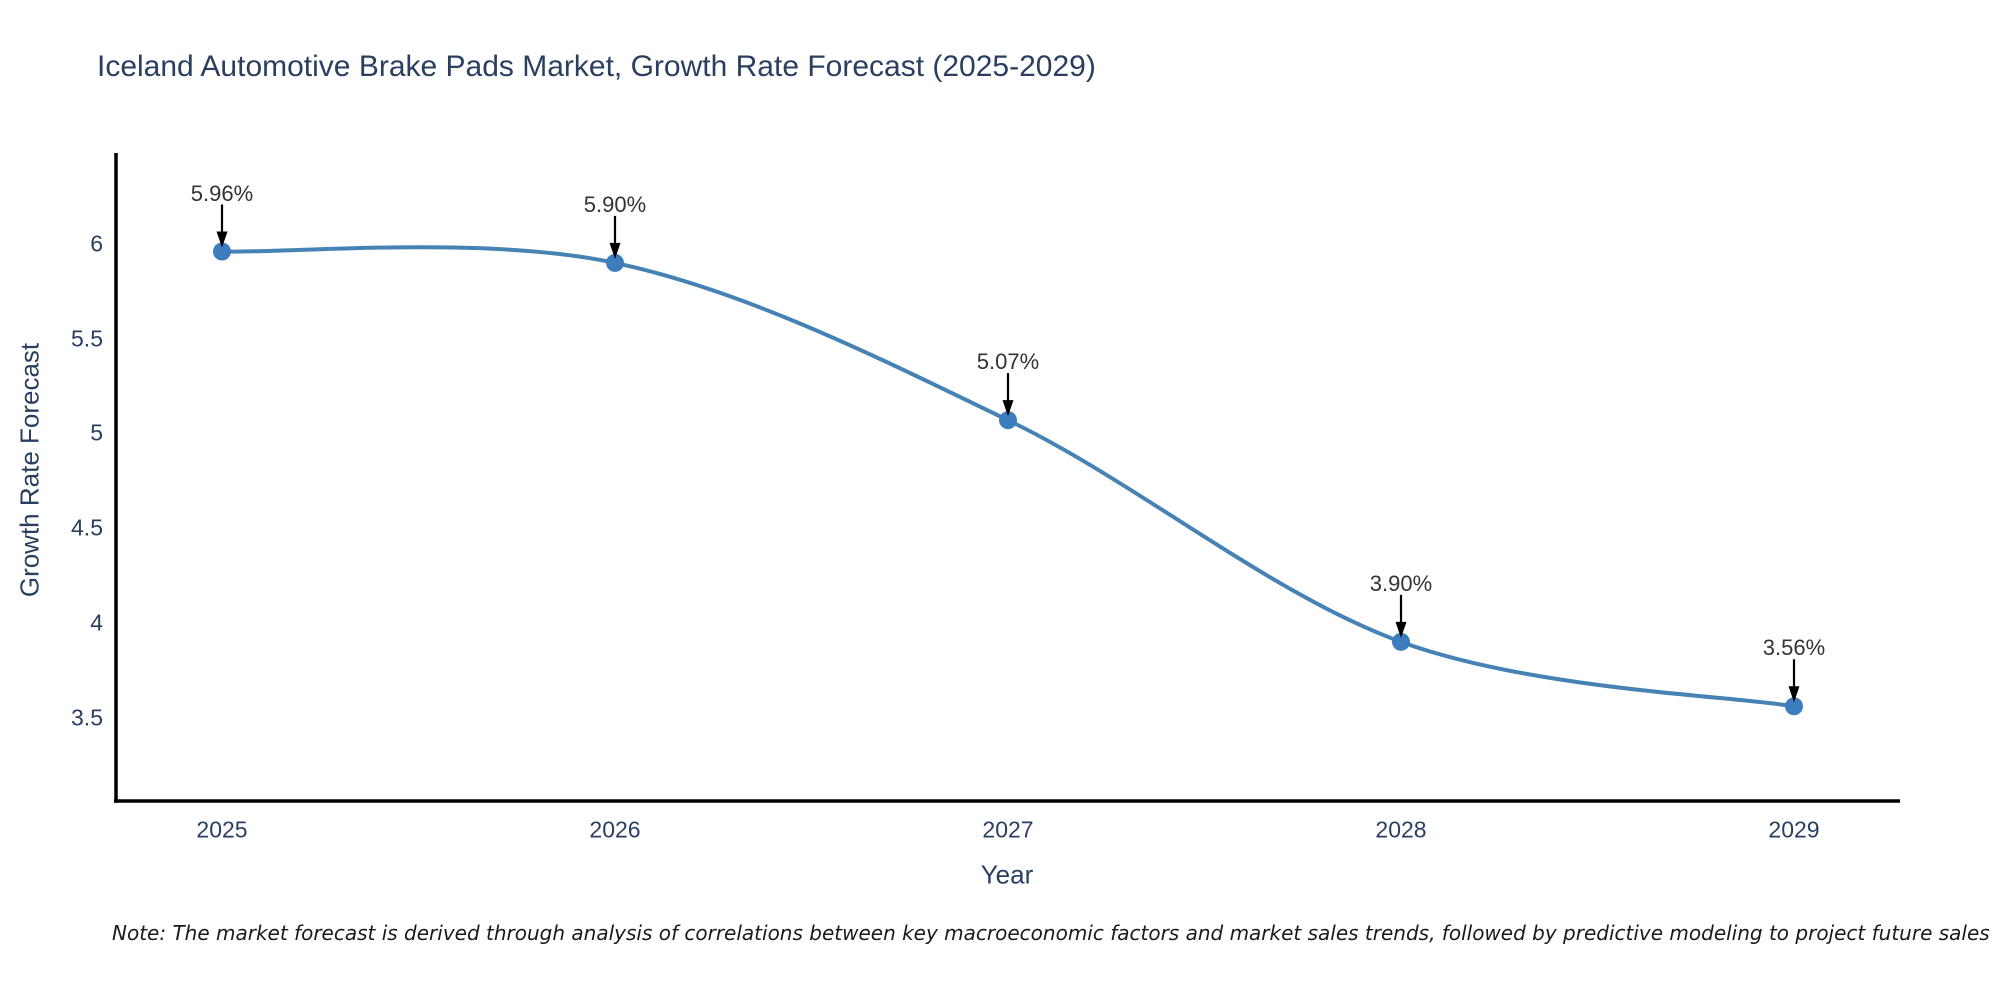 The height and width of the screenshot is (1000, 2000). I want to click on y-tick-label: 4.5, so click(87, 527).